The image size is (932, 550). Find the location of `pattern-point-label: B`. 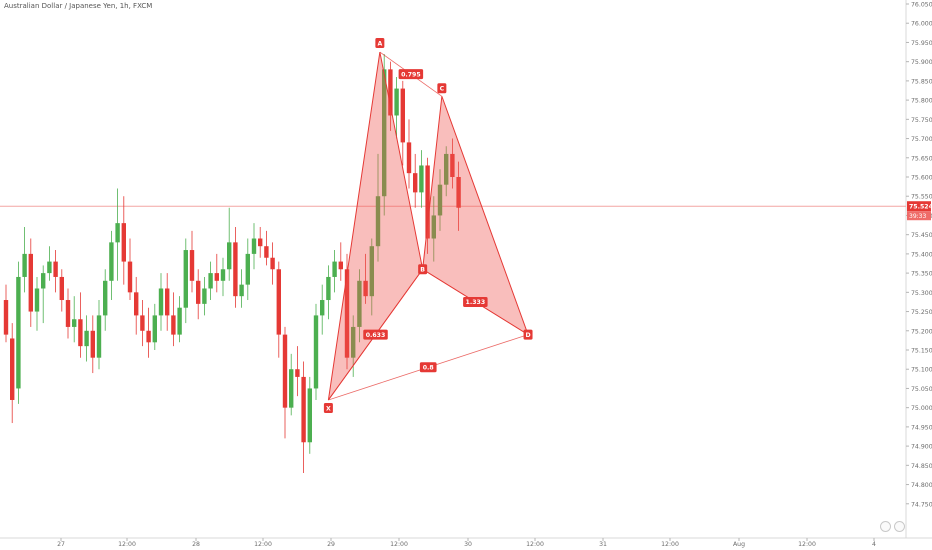

pattern-point-label: B is located at coordinates (423, 269).